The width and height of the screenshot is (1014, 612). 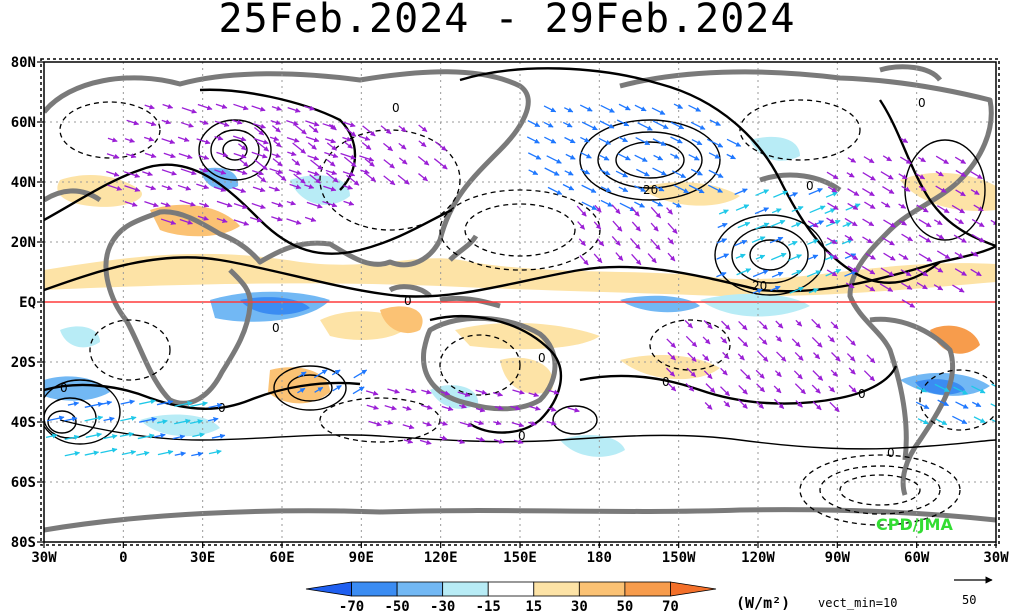 I want to click on longitude-label: 120E, so click(x=441, y=558).